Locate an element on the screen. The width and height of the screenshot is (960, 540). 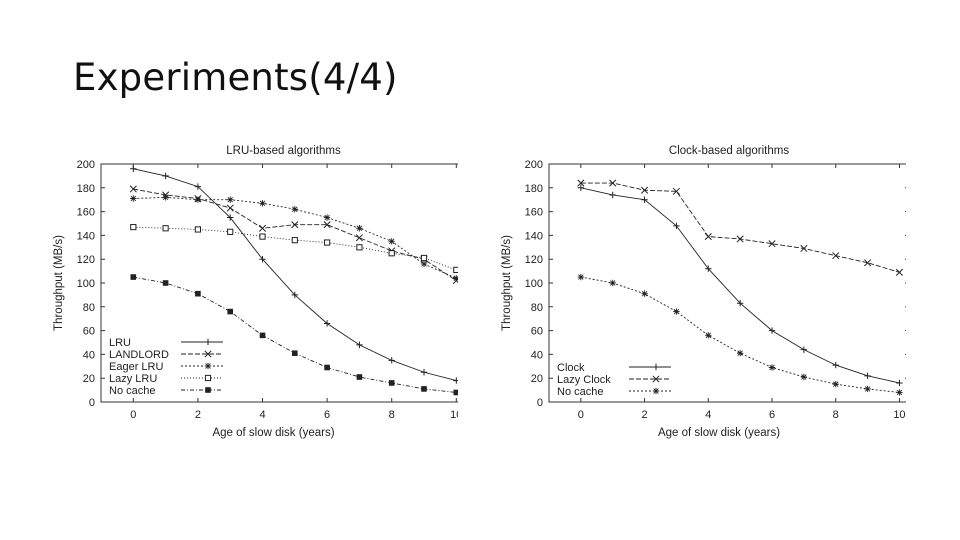
series-line is located at coordinates (295, 237).